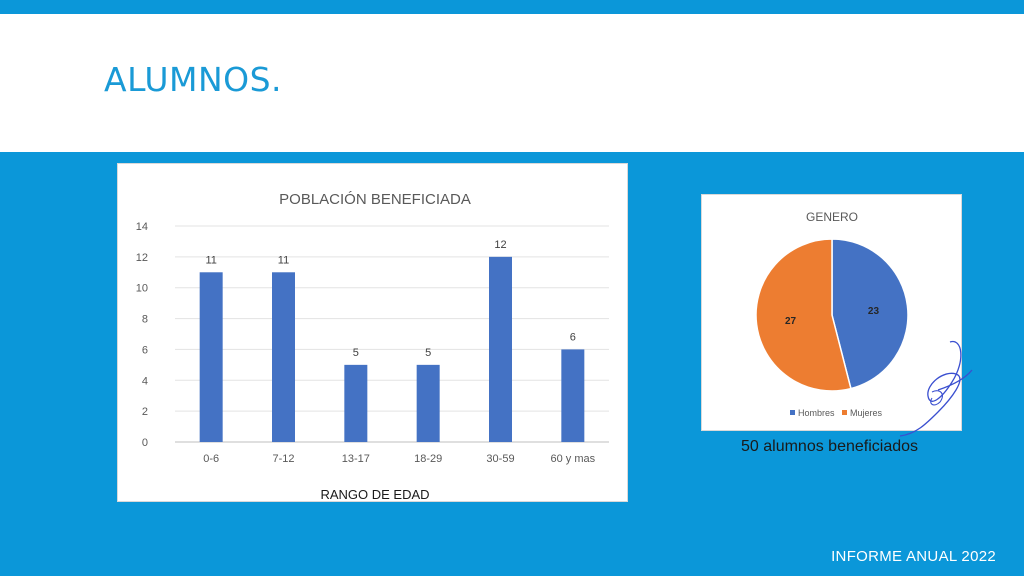 This screenshot has width=1024, height=576. Describe the element at coordinates (500, 459) in the screenshot. I see `x-tick-label: 30-59` at that location.